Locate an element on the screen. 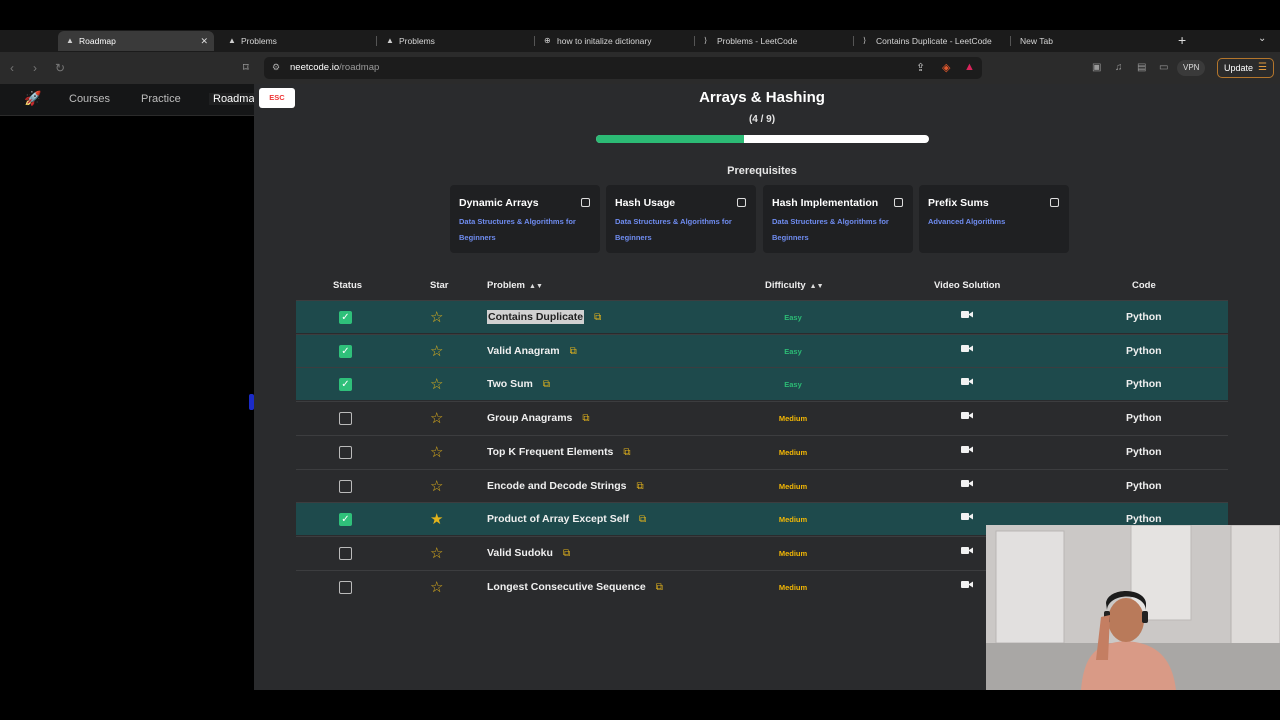  tab-problems-1: ▲ Problems is located at coordinates (295, 41).